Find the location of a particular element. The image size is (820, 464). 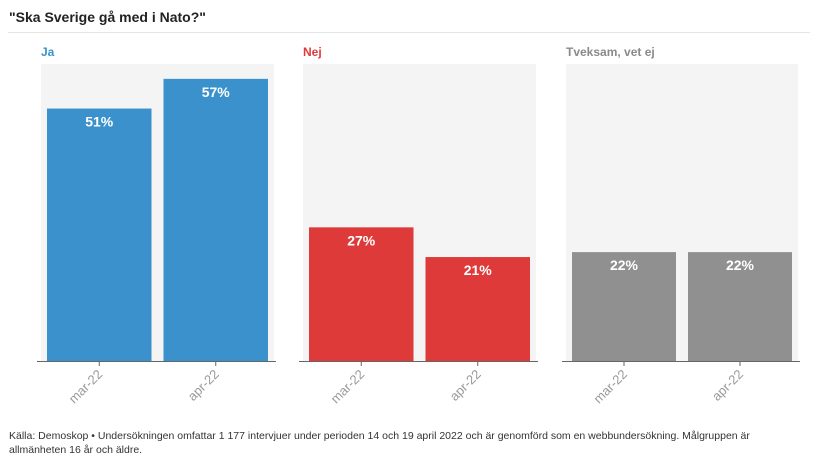

data-label: 27% is located at coordinates (361, 240).